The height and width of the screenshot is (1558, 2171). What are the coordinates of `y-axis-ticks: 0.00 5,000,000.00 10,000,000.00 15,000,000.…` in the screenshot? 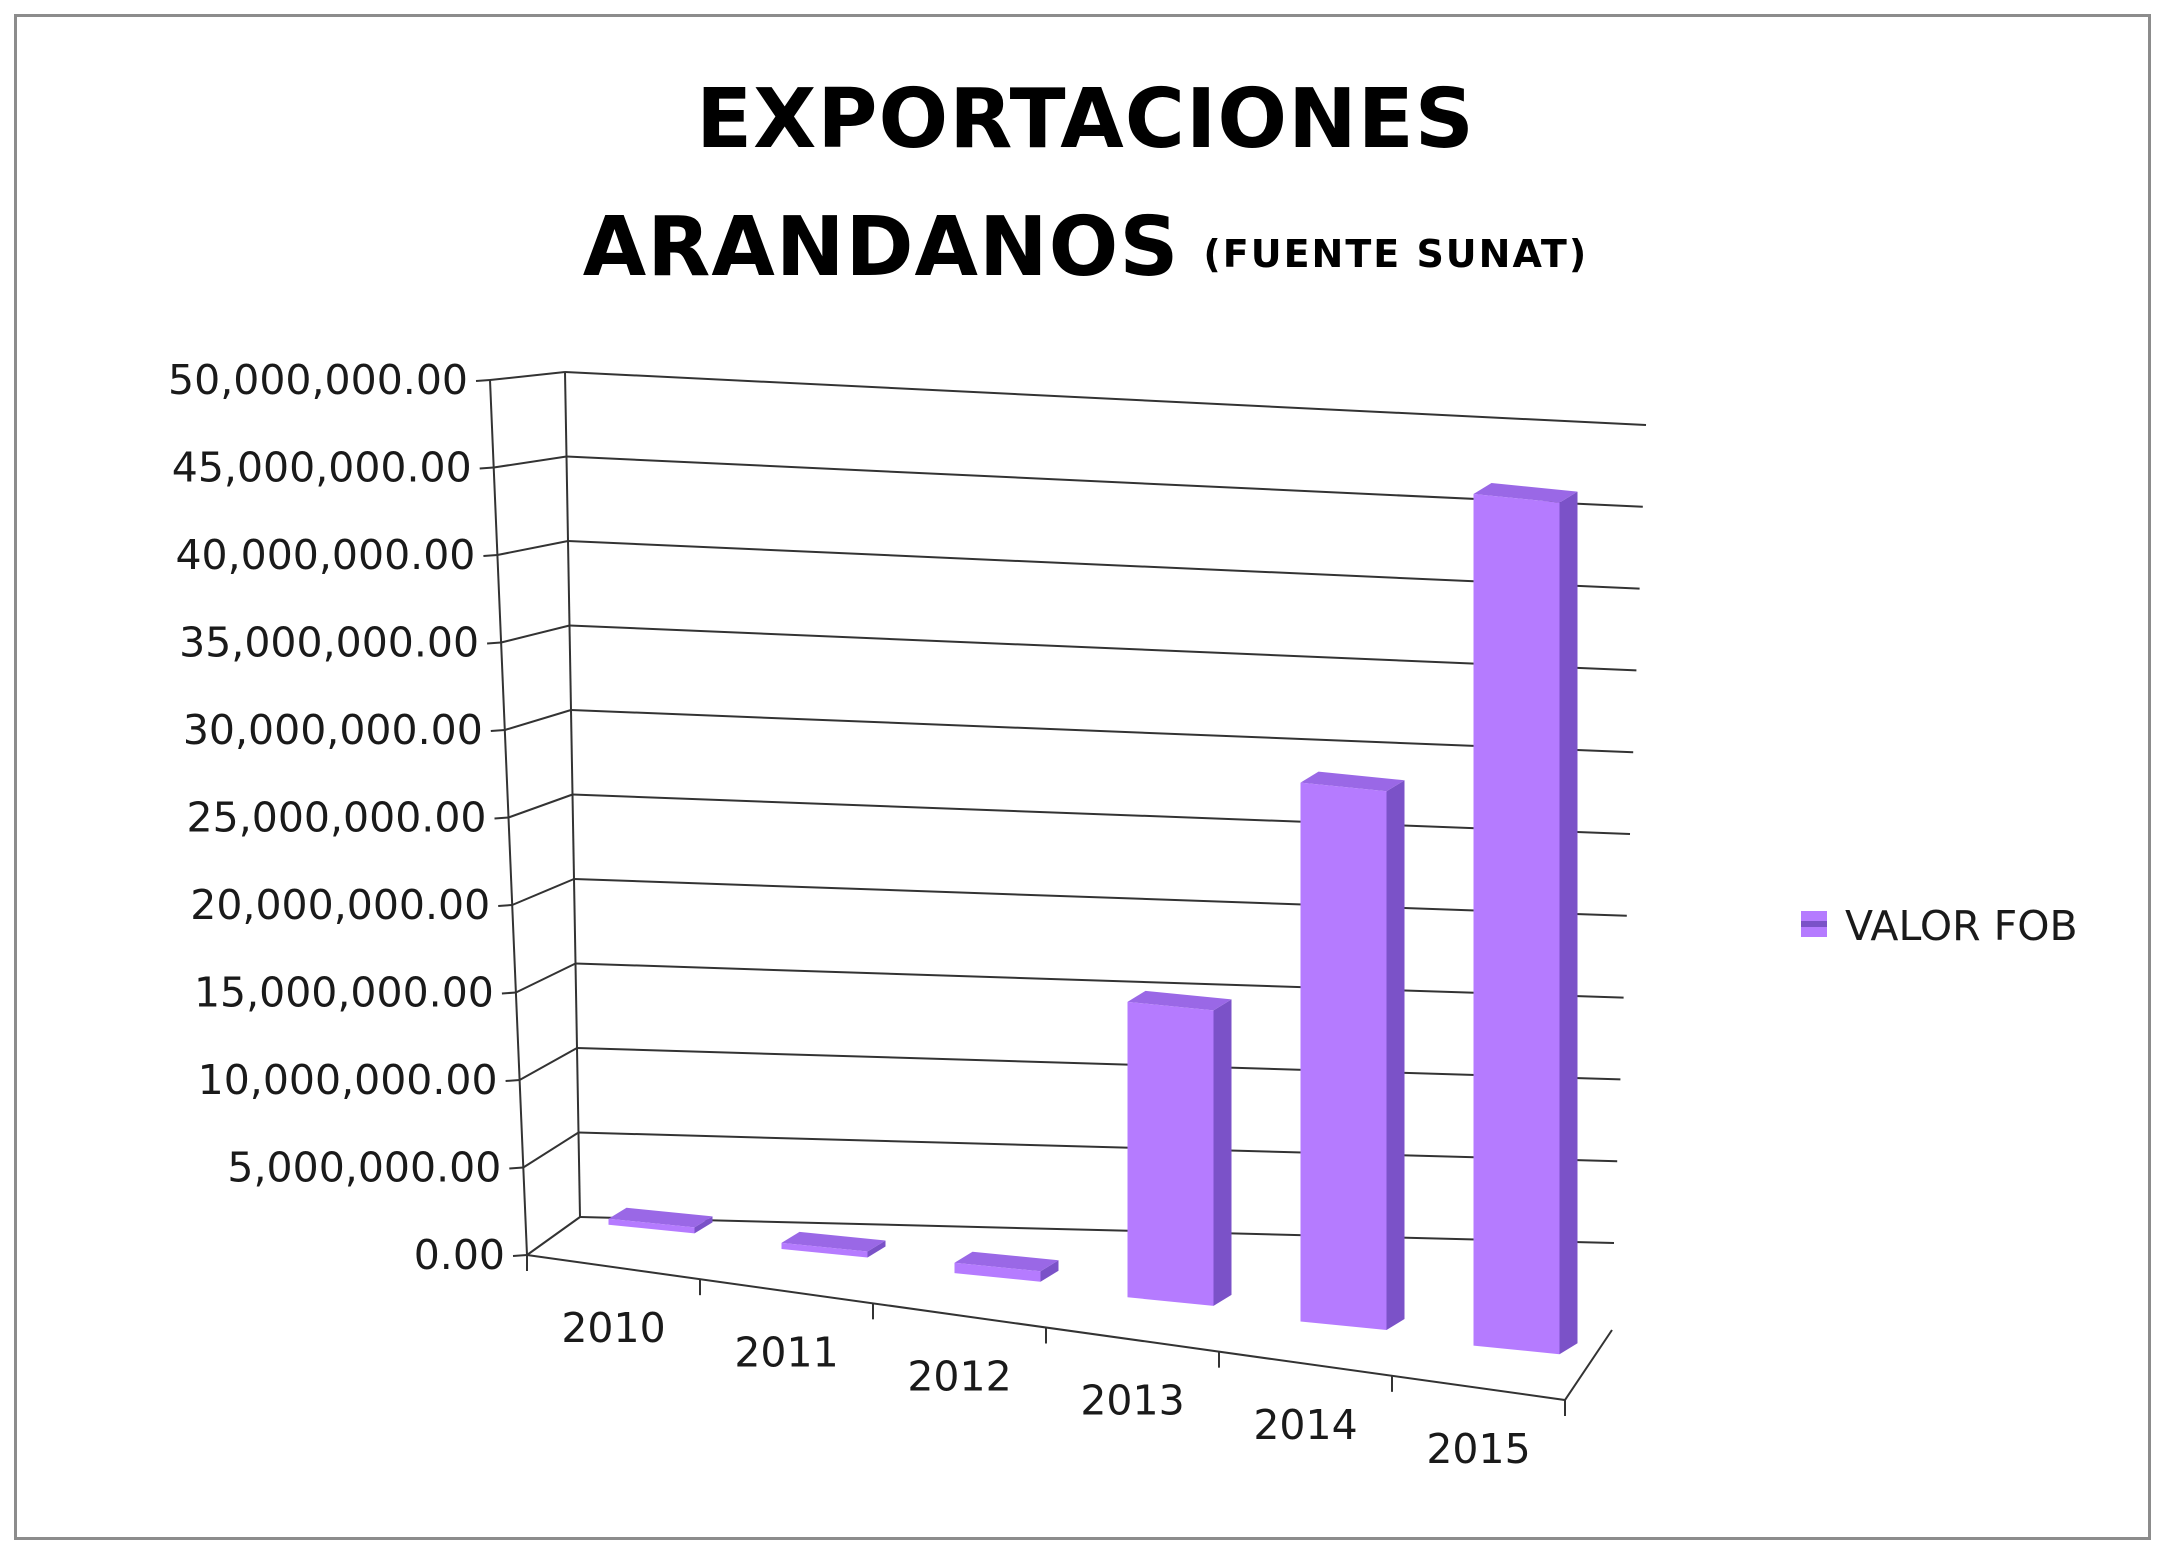 It's located at (336, 817).